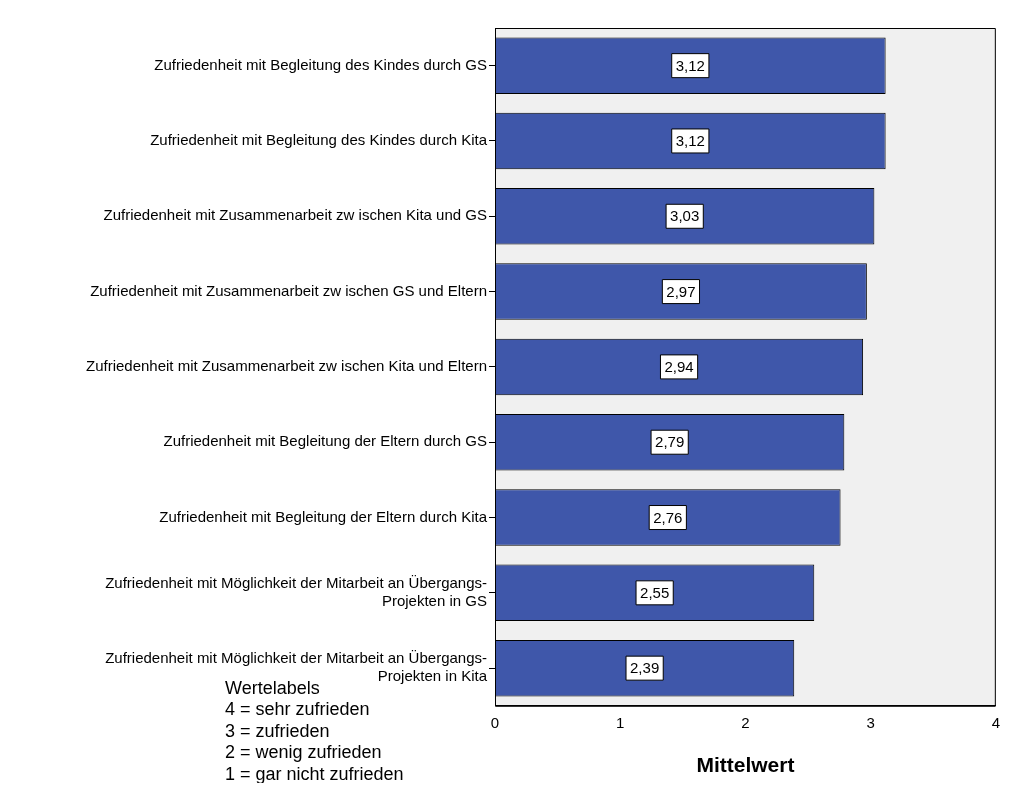 The height and width of the screenshot is (787, 1011). What do you see at coordinates (685, 216) in the screenshot?
I see `data-label: 3,03` at bounding box center [685, 216].